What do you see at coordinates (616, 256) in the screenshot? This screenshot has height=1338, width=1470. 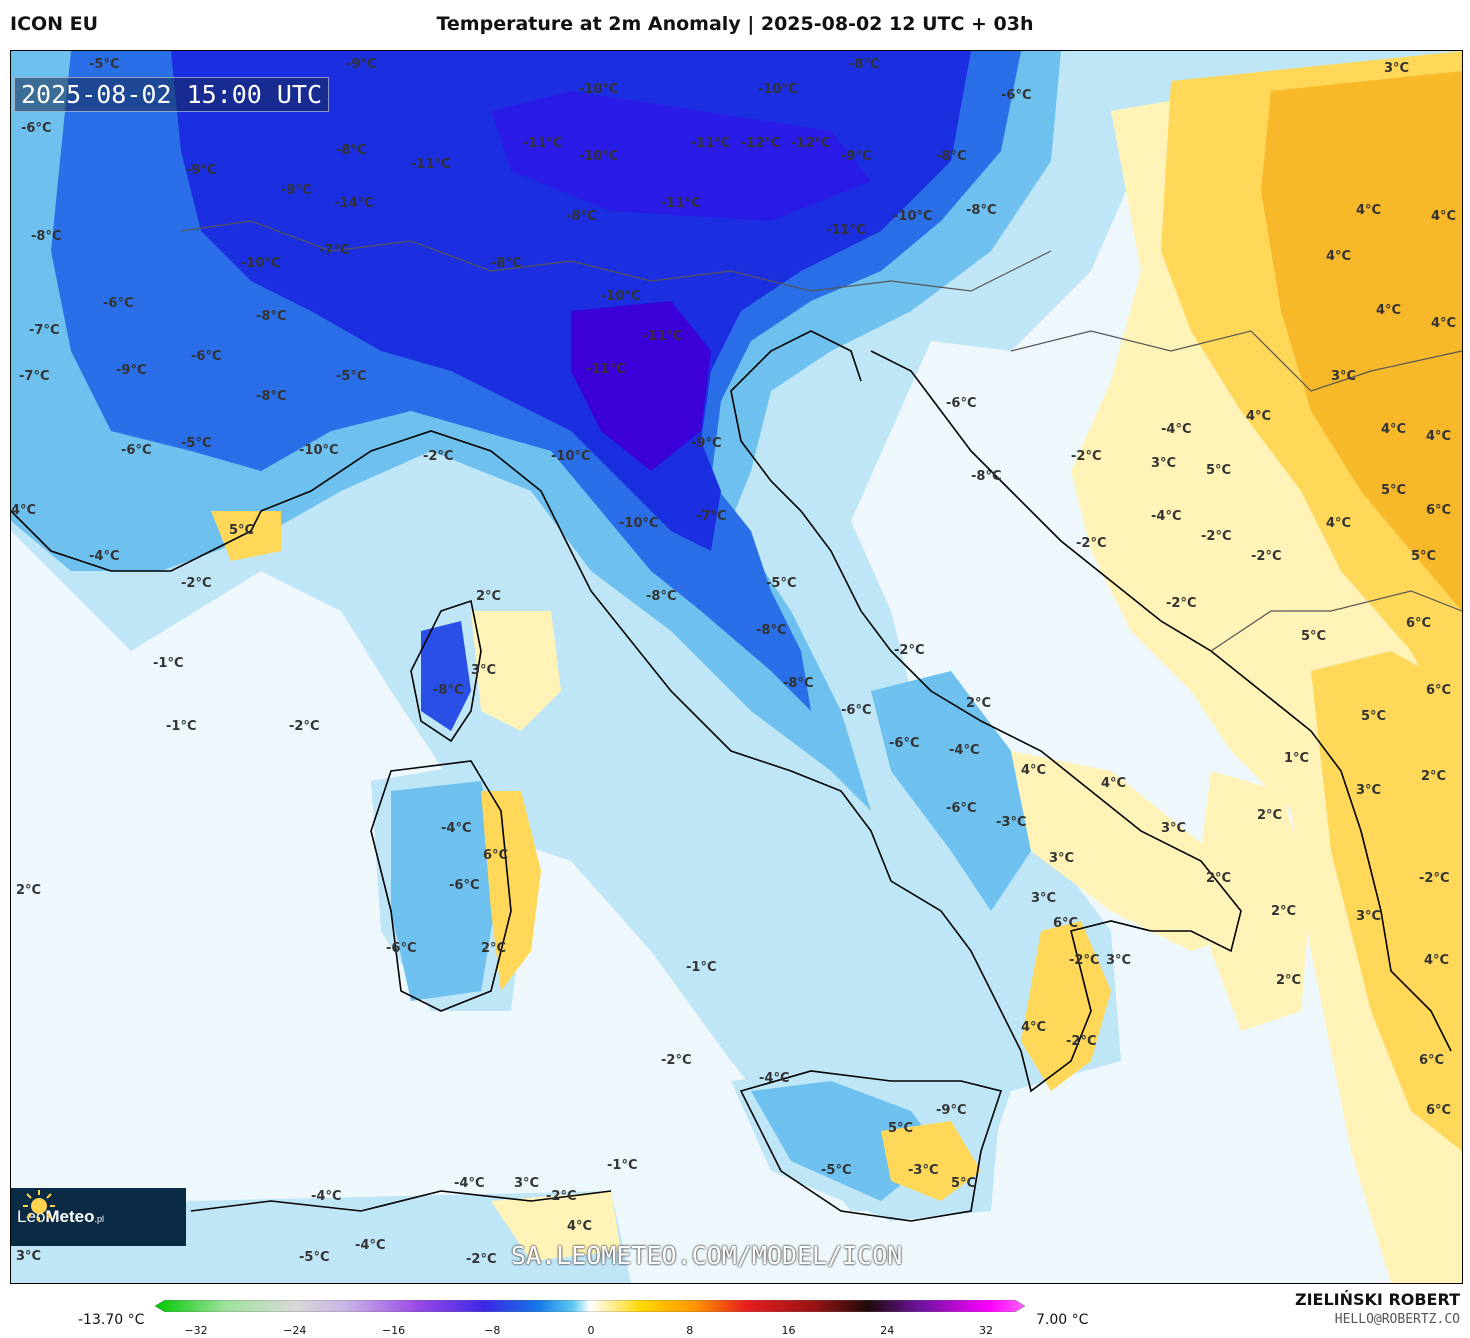 I see `border-alps` at bounding box center [616, 256].